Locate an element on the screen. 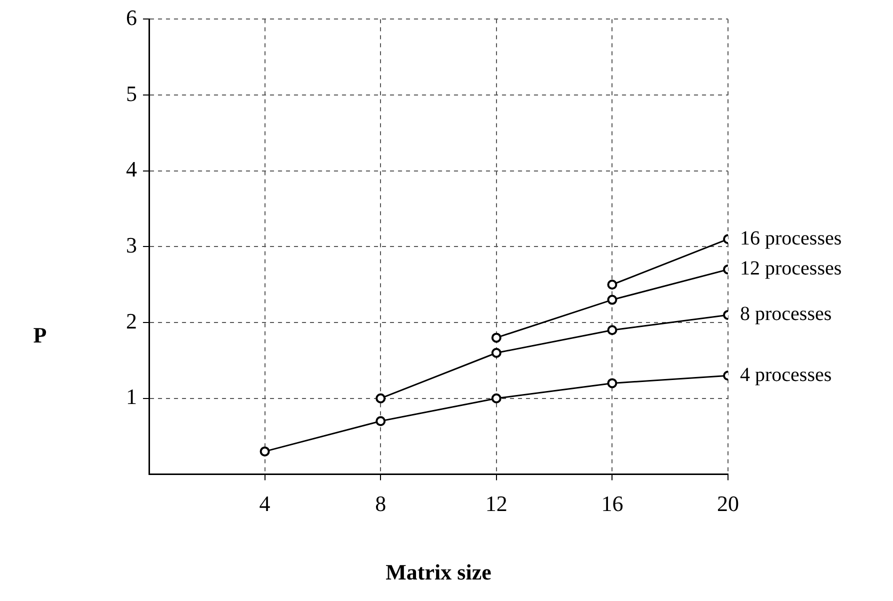  y-tick-label: 3 is located at coordinates (131, 245).